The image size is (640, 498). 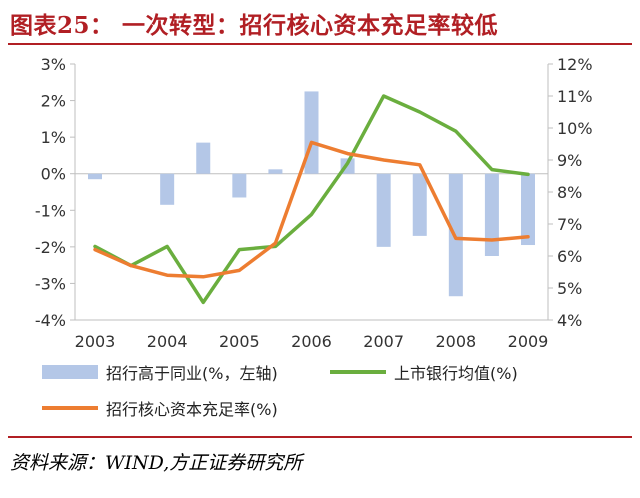 I want to click on legend-item-bars: 招行高于同业(%，左轴), so click(x=160, y=372).